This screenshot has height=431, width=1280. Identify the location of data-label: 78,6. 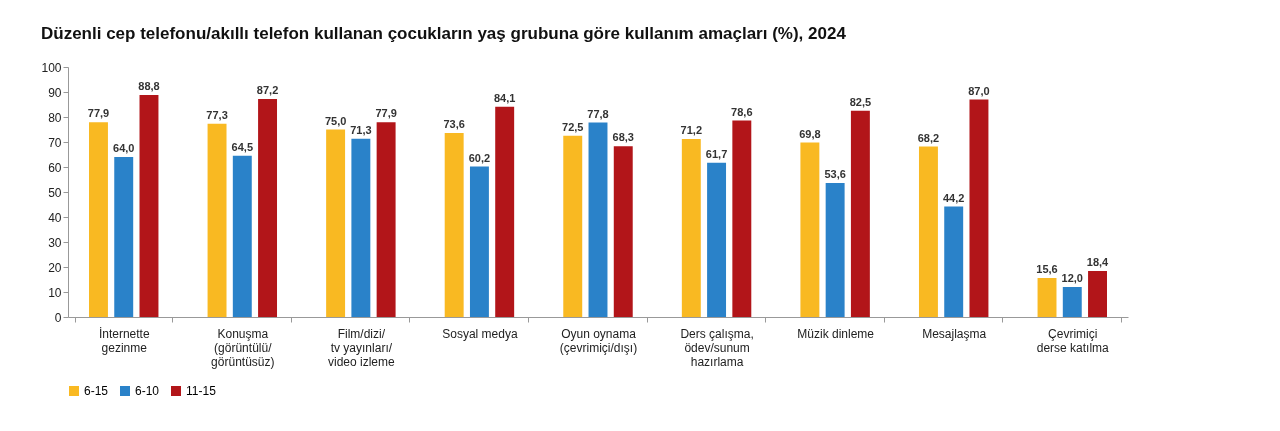
(742, 111).